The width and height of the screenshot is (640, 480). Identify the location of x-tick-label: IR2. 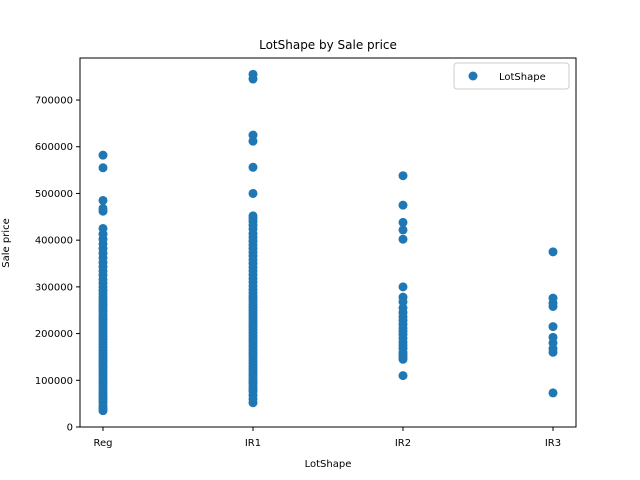
(403, 443).